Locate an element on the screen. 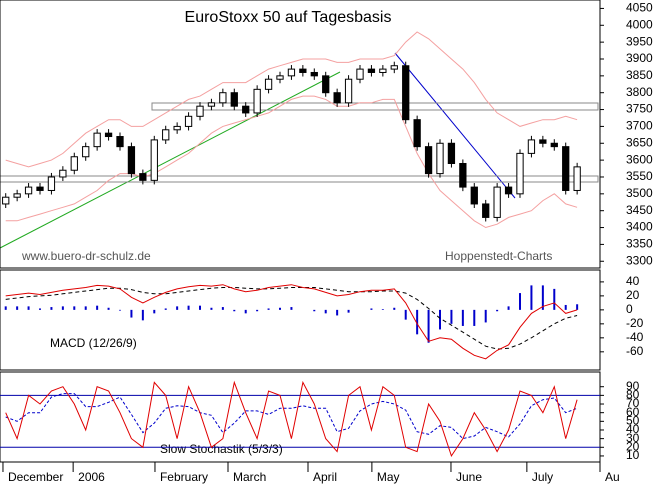  y-tick-label: 3650 is located at coordinates (639, 142).